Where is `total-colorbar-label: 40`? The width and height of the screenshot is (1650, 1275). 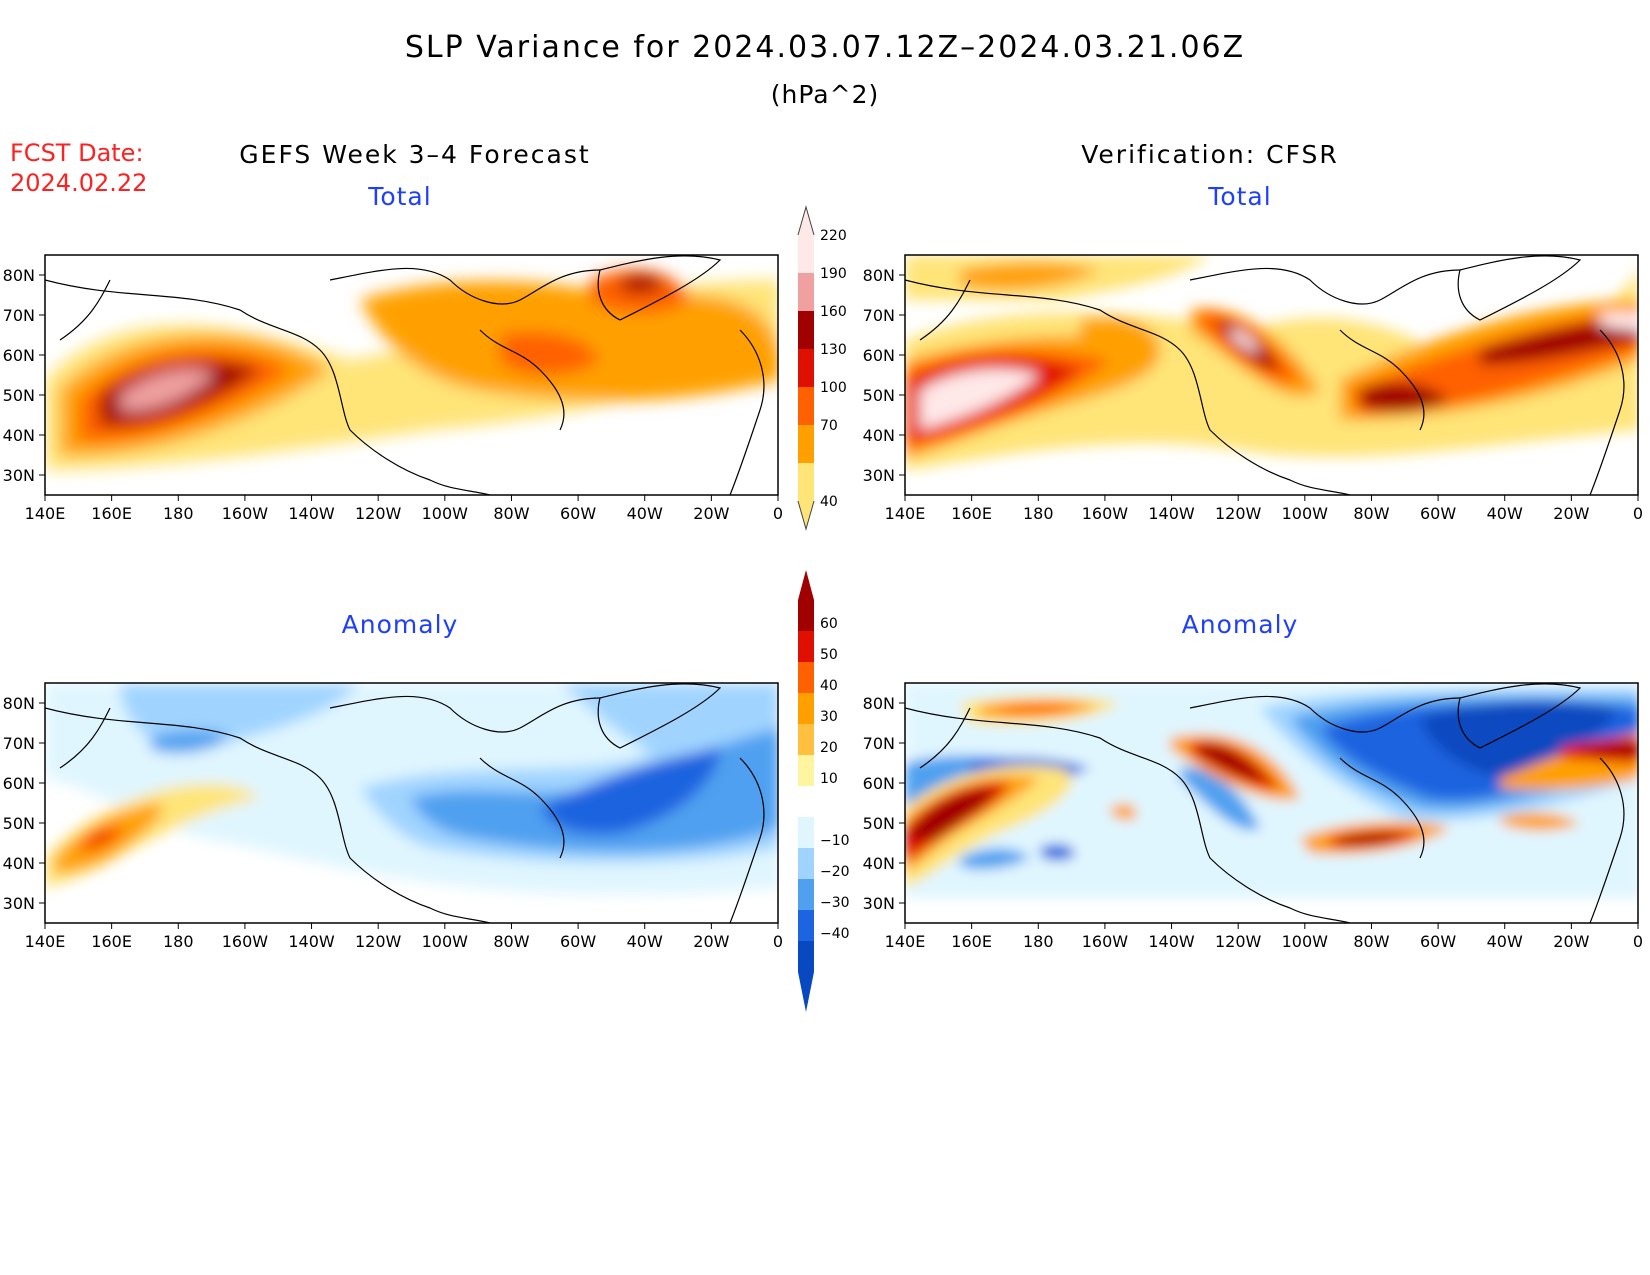
total-colorbar-label: 40 is located at coordinates (829, 502).